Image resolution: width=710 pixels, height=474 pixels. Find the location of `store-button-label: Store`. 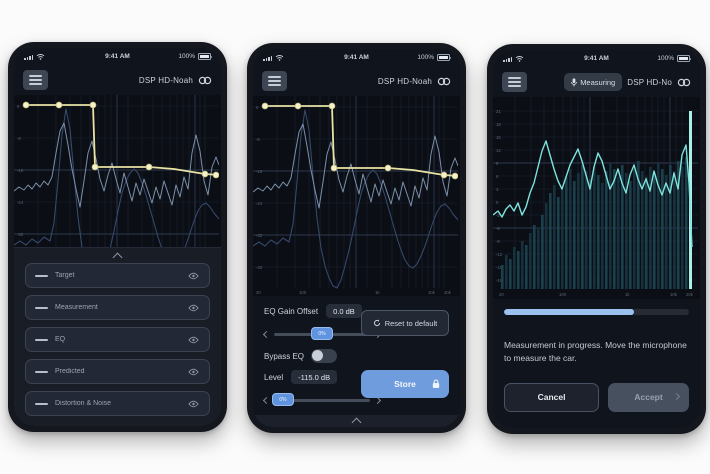

store-button-label: Store is located at coordinates (405, 384).